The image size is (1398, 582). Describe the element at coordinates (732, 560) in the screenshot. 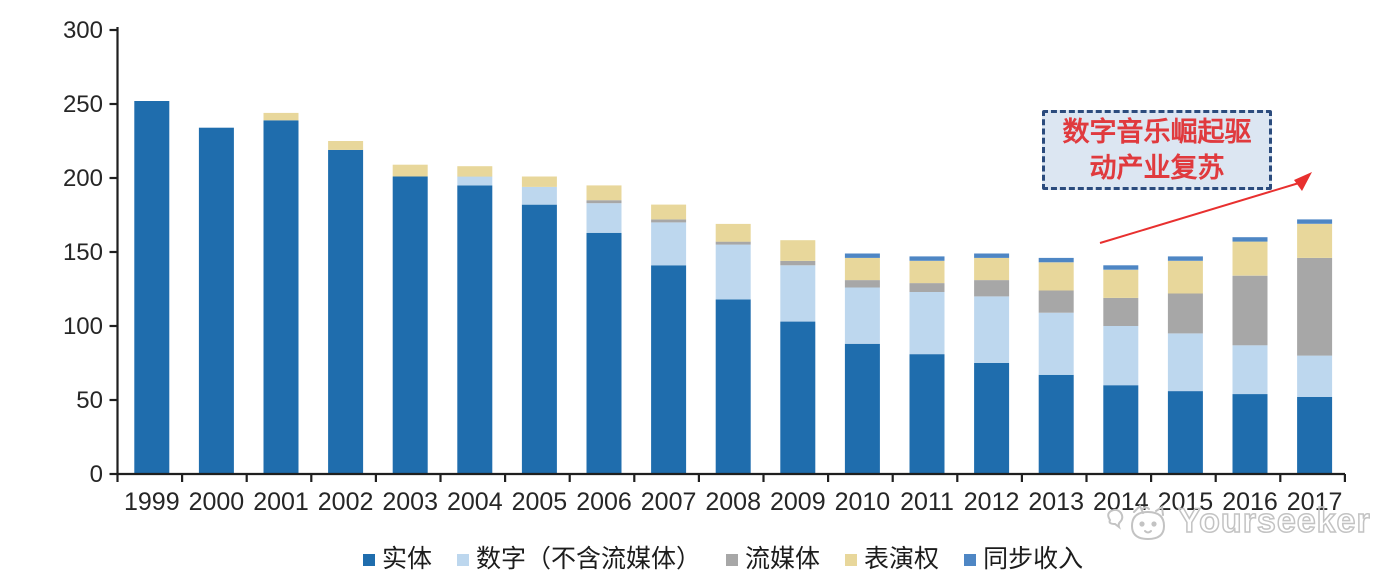

I see `legend-swatch-streaming` at that location.